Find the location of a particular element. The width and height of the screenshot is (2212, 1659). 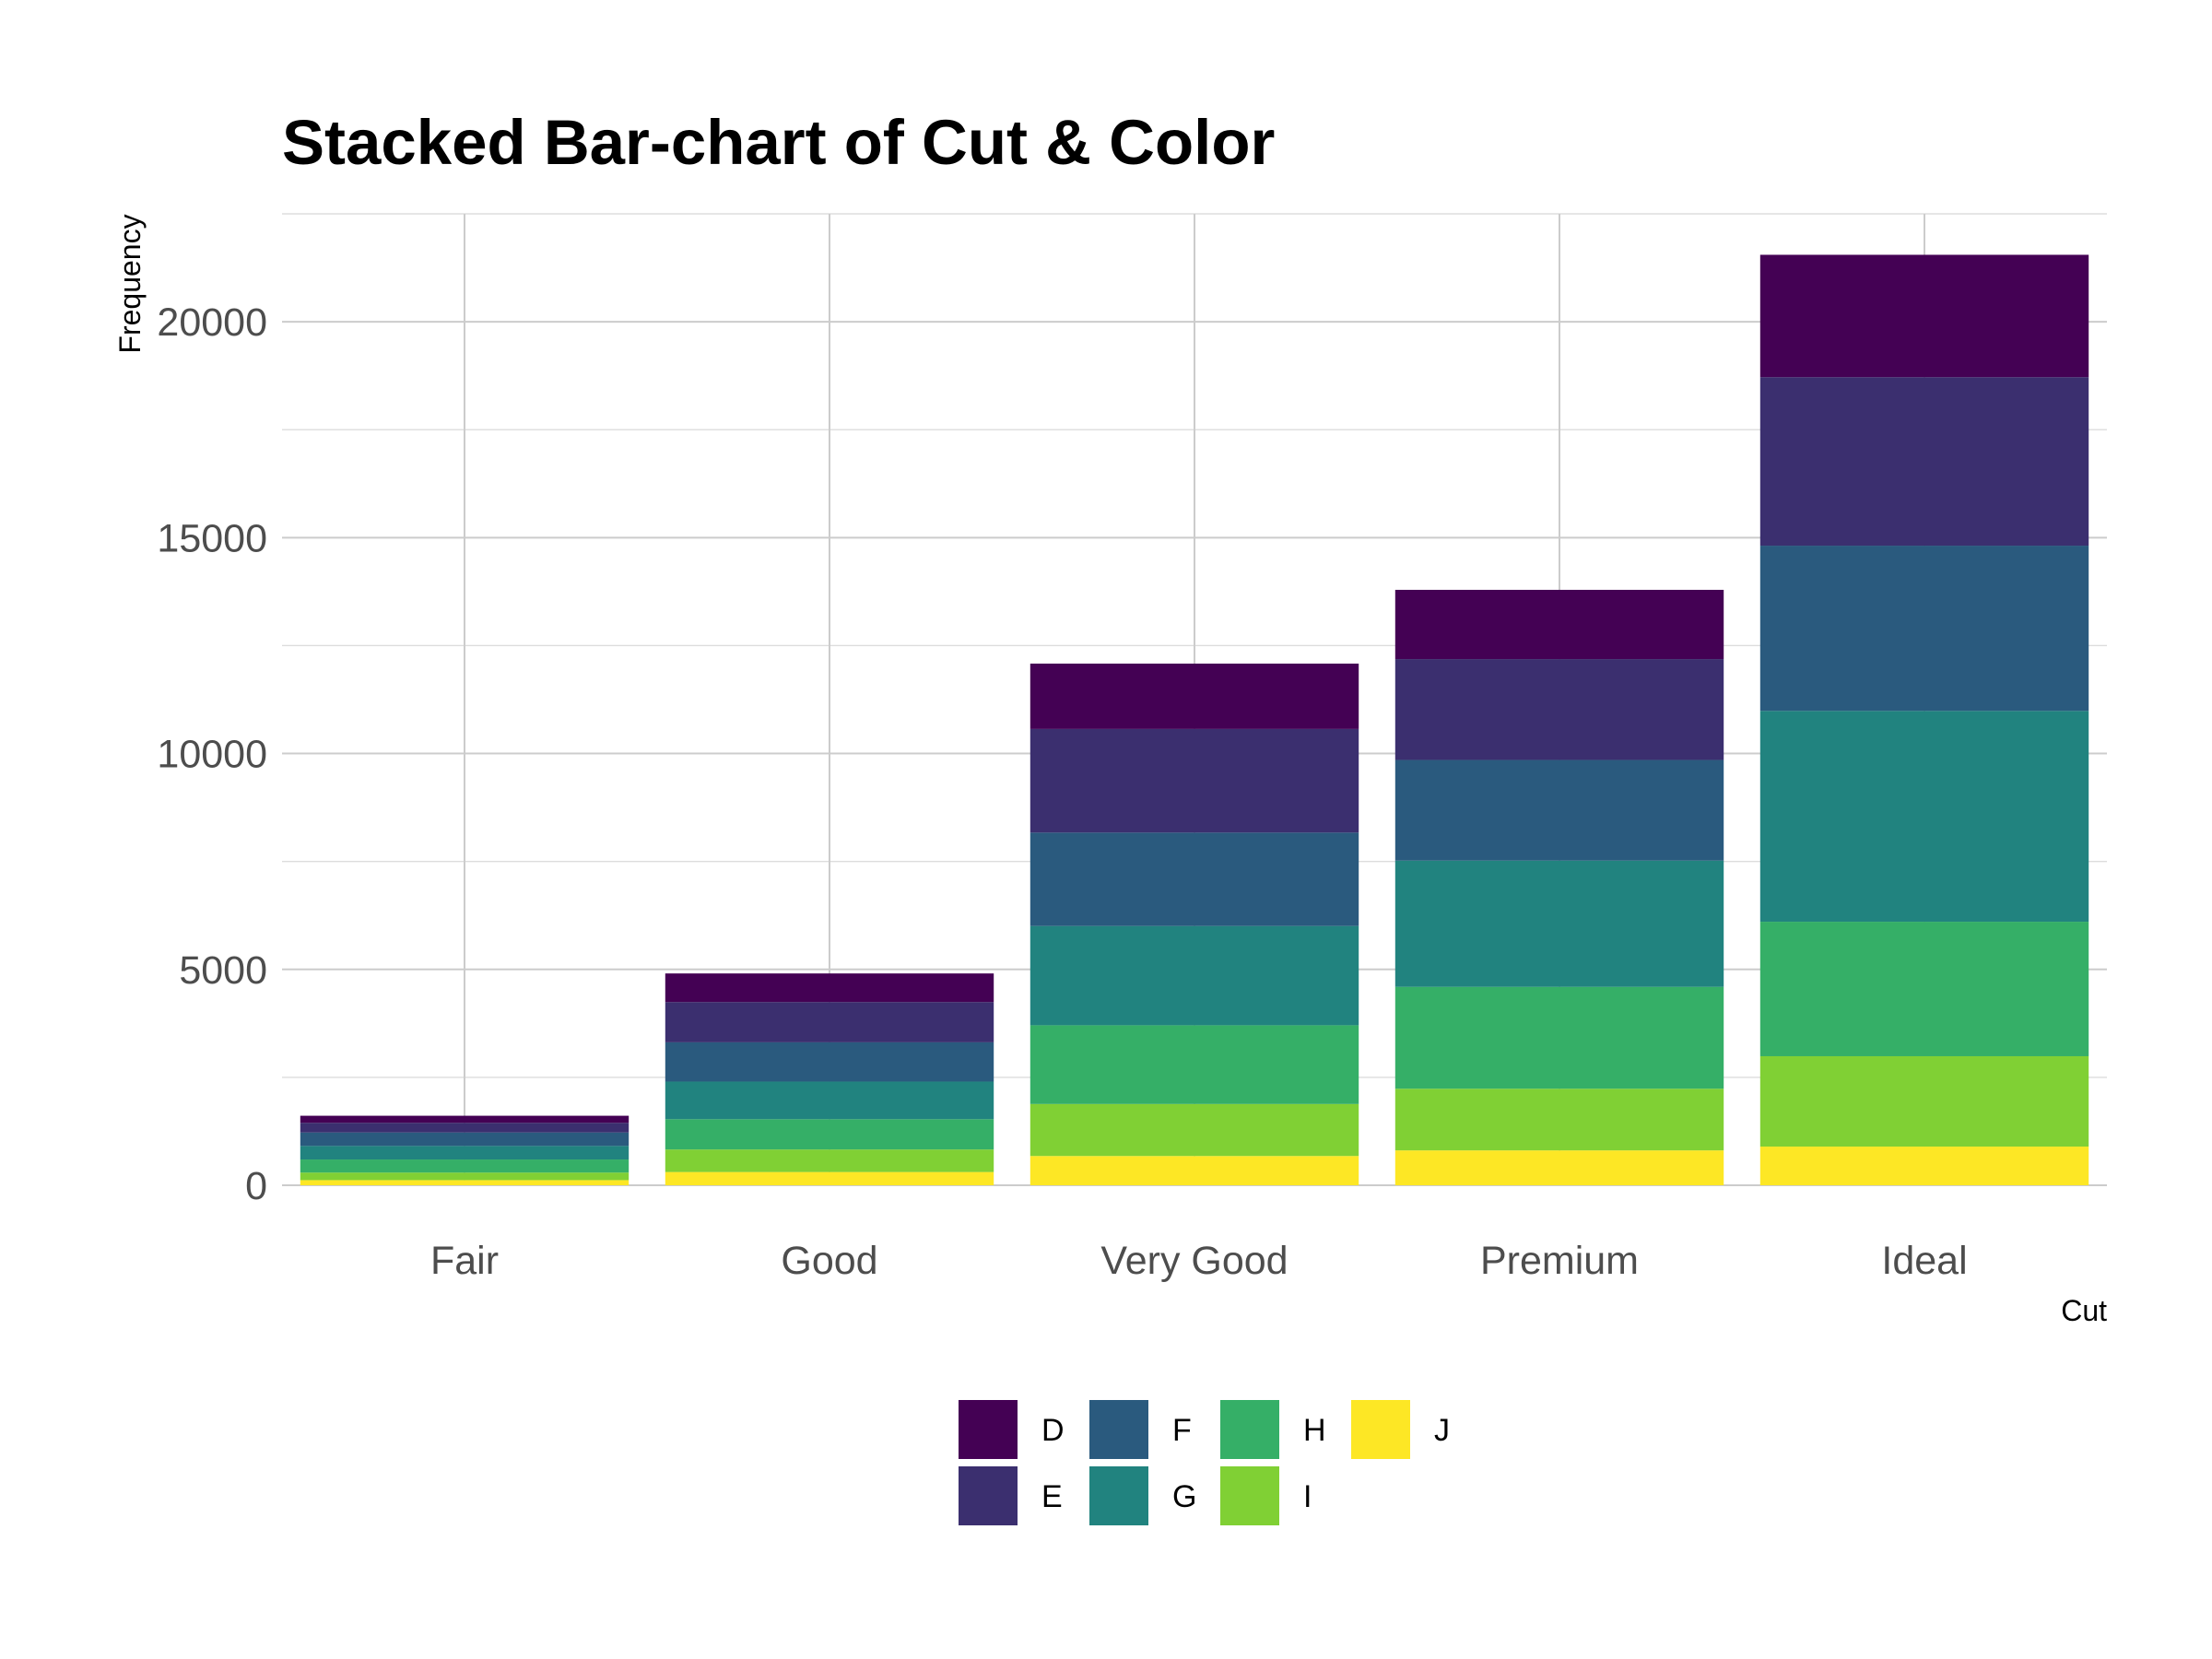

bar-segment-fair-j is located at coordinates (464, 1182).